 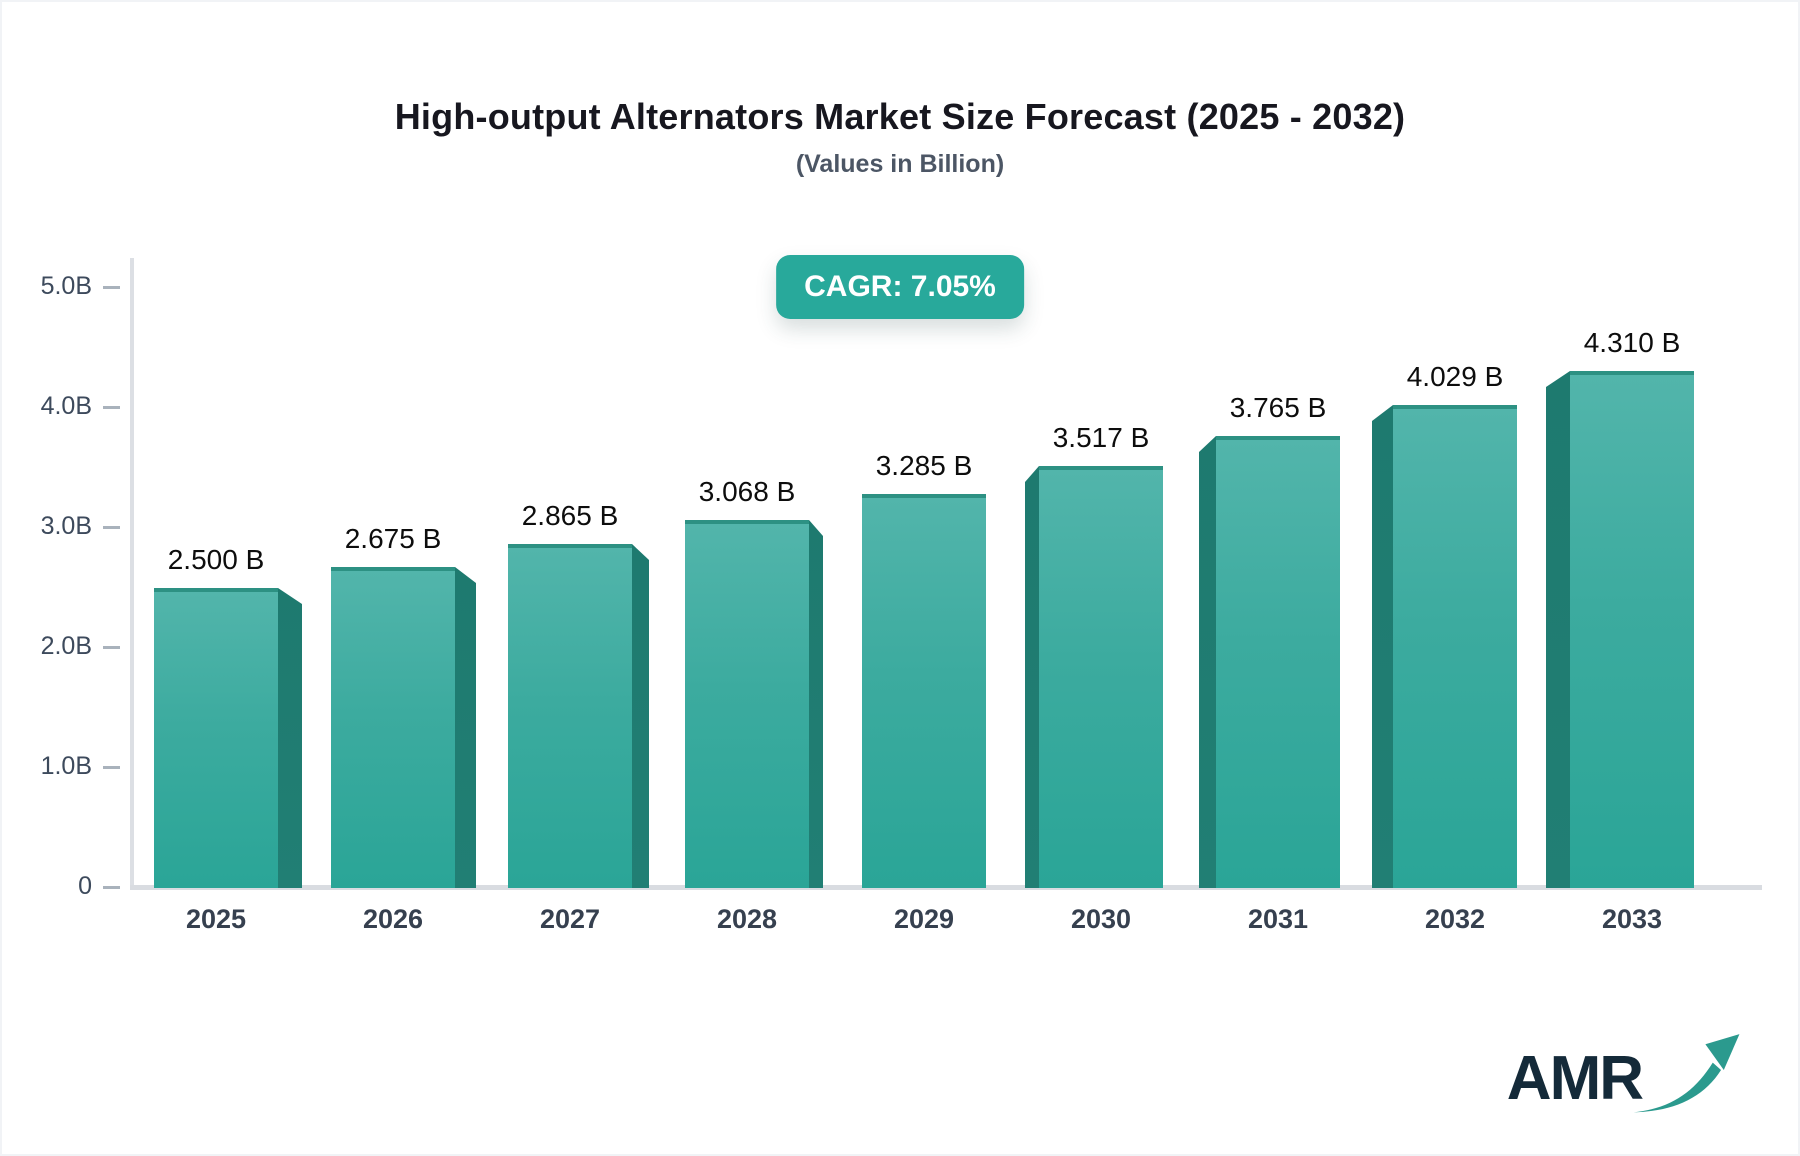 What do you see at coordinates (570, 919) in the screenshot?
I see `x-axis-label-2027: 2027` at bounding box center [570, 919].